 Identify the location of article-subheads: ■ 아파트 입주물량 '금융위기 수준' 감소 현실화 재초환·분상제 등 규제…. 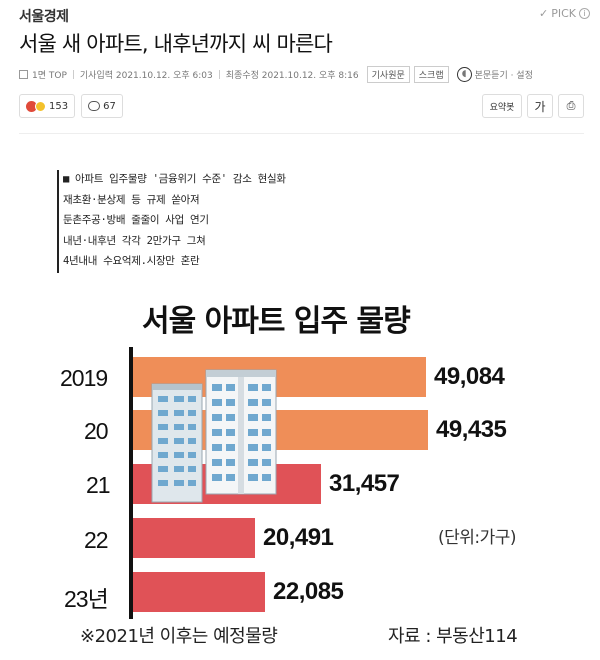
(171, 221).